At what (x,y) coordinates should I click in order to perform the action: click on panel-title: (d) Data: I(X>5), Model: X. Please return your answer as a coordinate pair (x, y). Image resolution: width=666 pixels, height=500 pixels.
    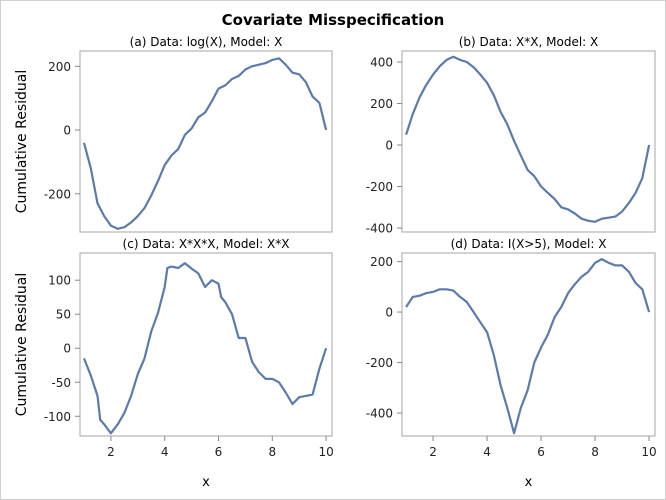
    Looking at the image, I should click on (529, 244).